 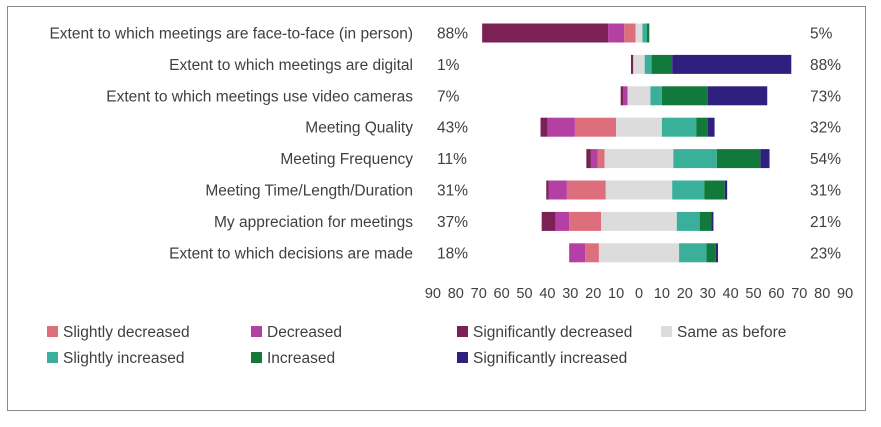 What do you see at coordinates (452, 159) in the screenshot?
I see `left-total-label: 11%` at bounding box center [452, 159].